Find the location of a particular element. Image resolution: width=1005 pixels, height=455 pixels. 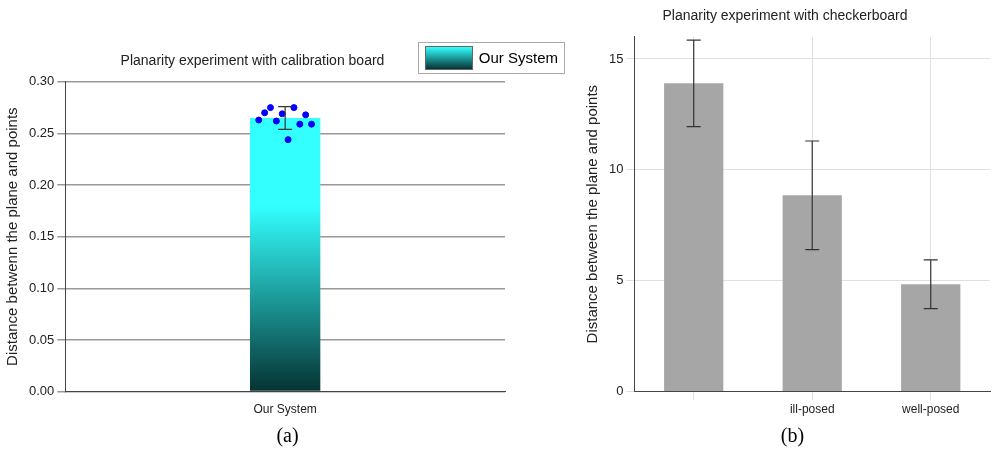

y-tick-label: 0.10 is located at coordinates (41, 287).